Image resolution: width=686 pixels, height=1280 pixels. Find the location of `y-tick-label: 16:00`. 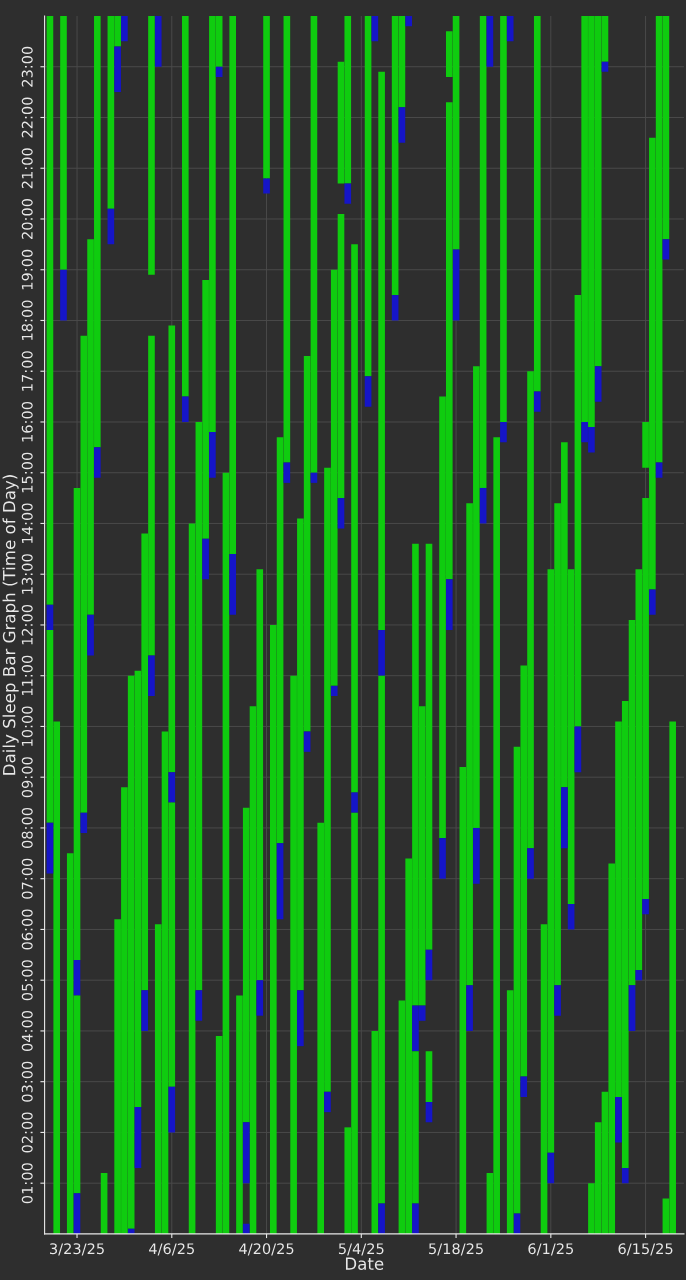

y-tick-label: 16:00 is located at coordinates (27, 421).